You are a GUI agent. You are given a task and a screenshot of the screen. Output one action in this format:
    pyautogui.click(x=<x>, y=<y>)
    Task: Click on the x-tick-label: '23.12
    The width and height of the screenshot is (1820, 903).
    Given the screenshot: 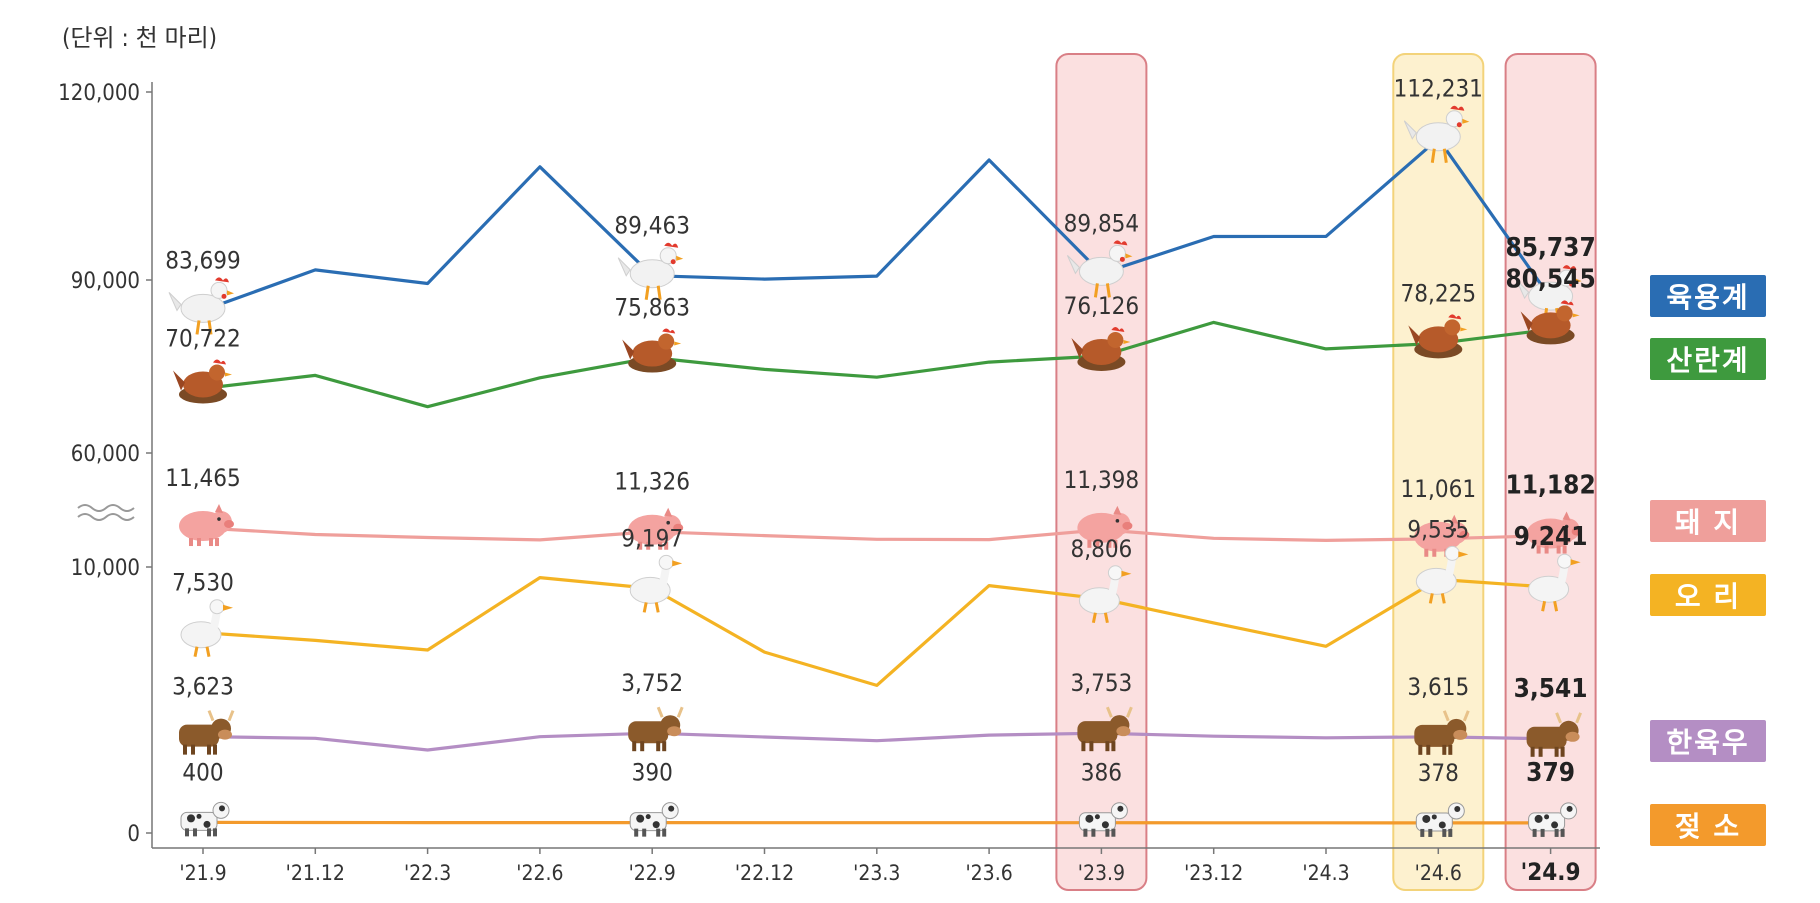 What is the action you would take?
    pyautogui.click(x=1213, y=873)
    